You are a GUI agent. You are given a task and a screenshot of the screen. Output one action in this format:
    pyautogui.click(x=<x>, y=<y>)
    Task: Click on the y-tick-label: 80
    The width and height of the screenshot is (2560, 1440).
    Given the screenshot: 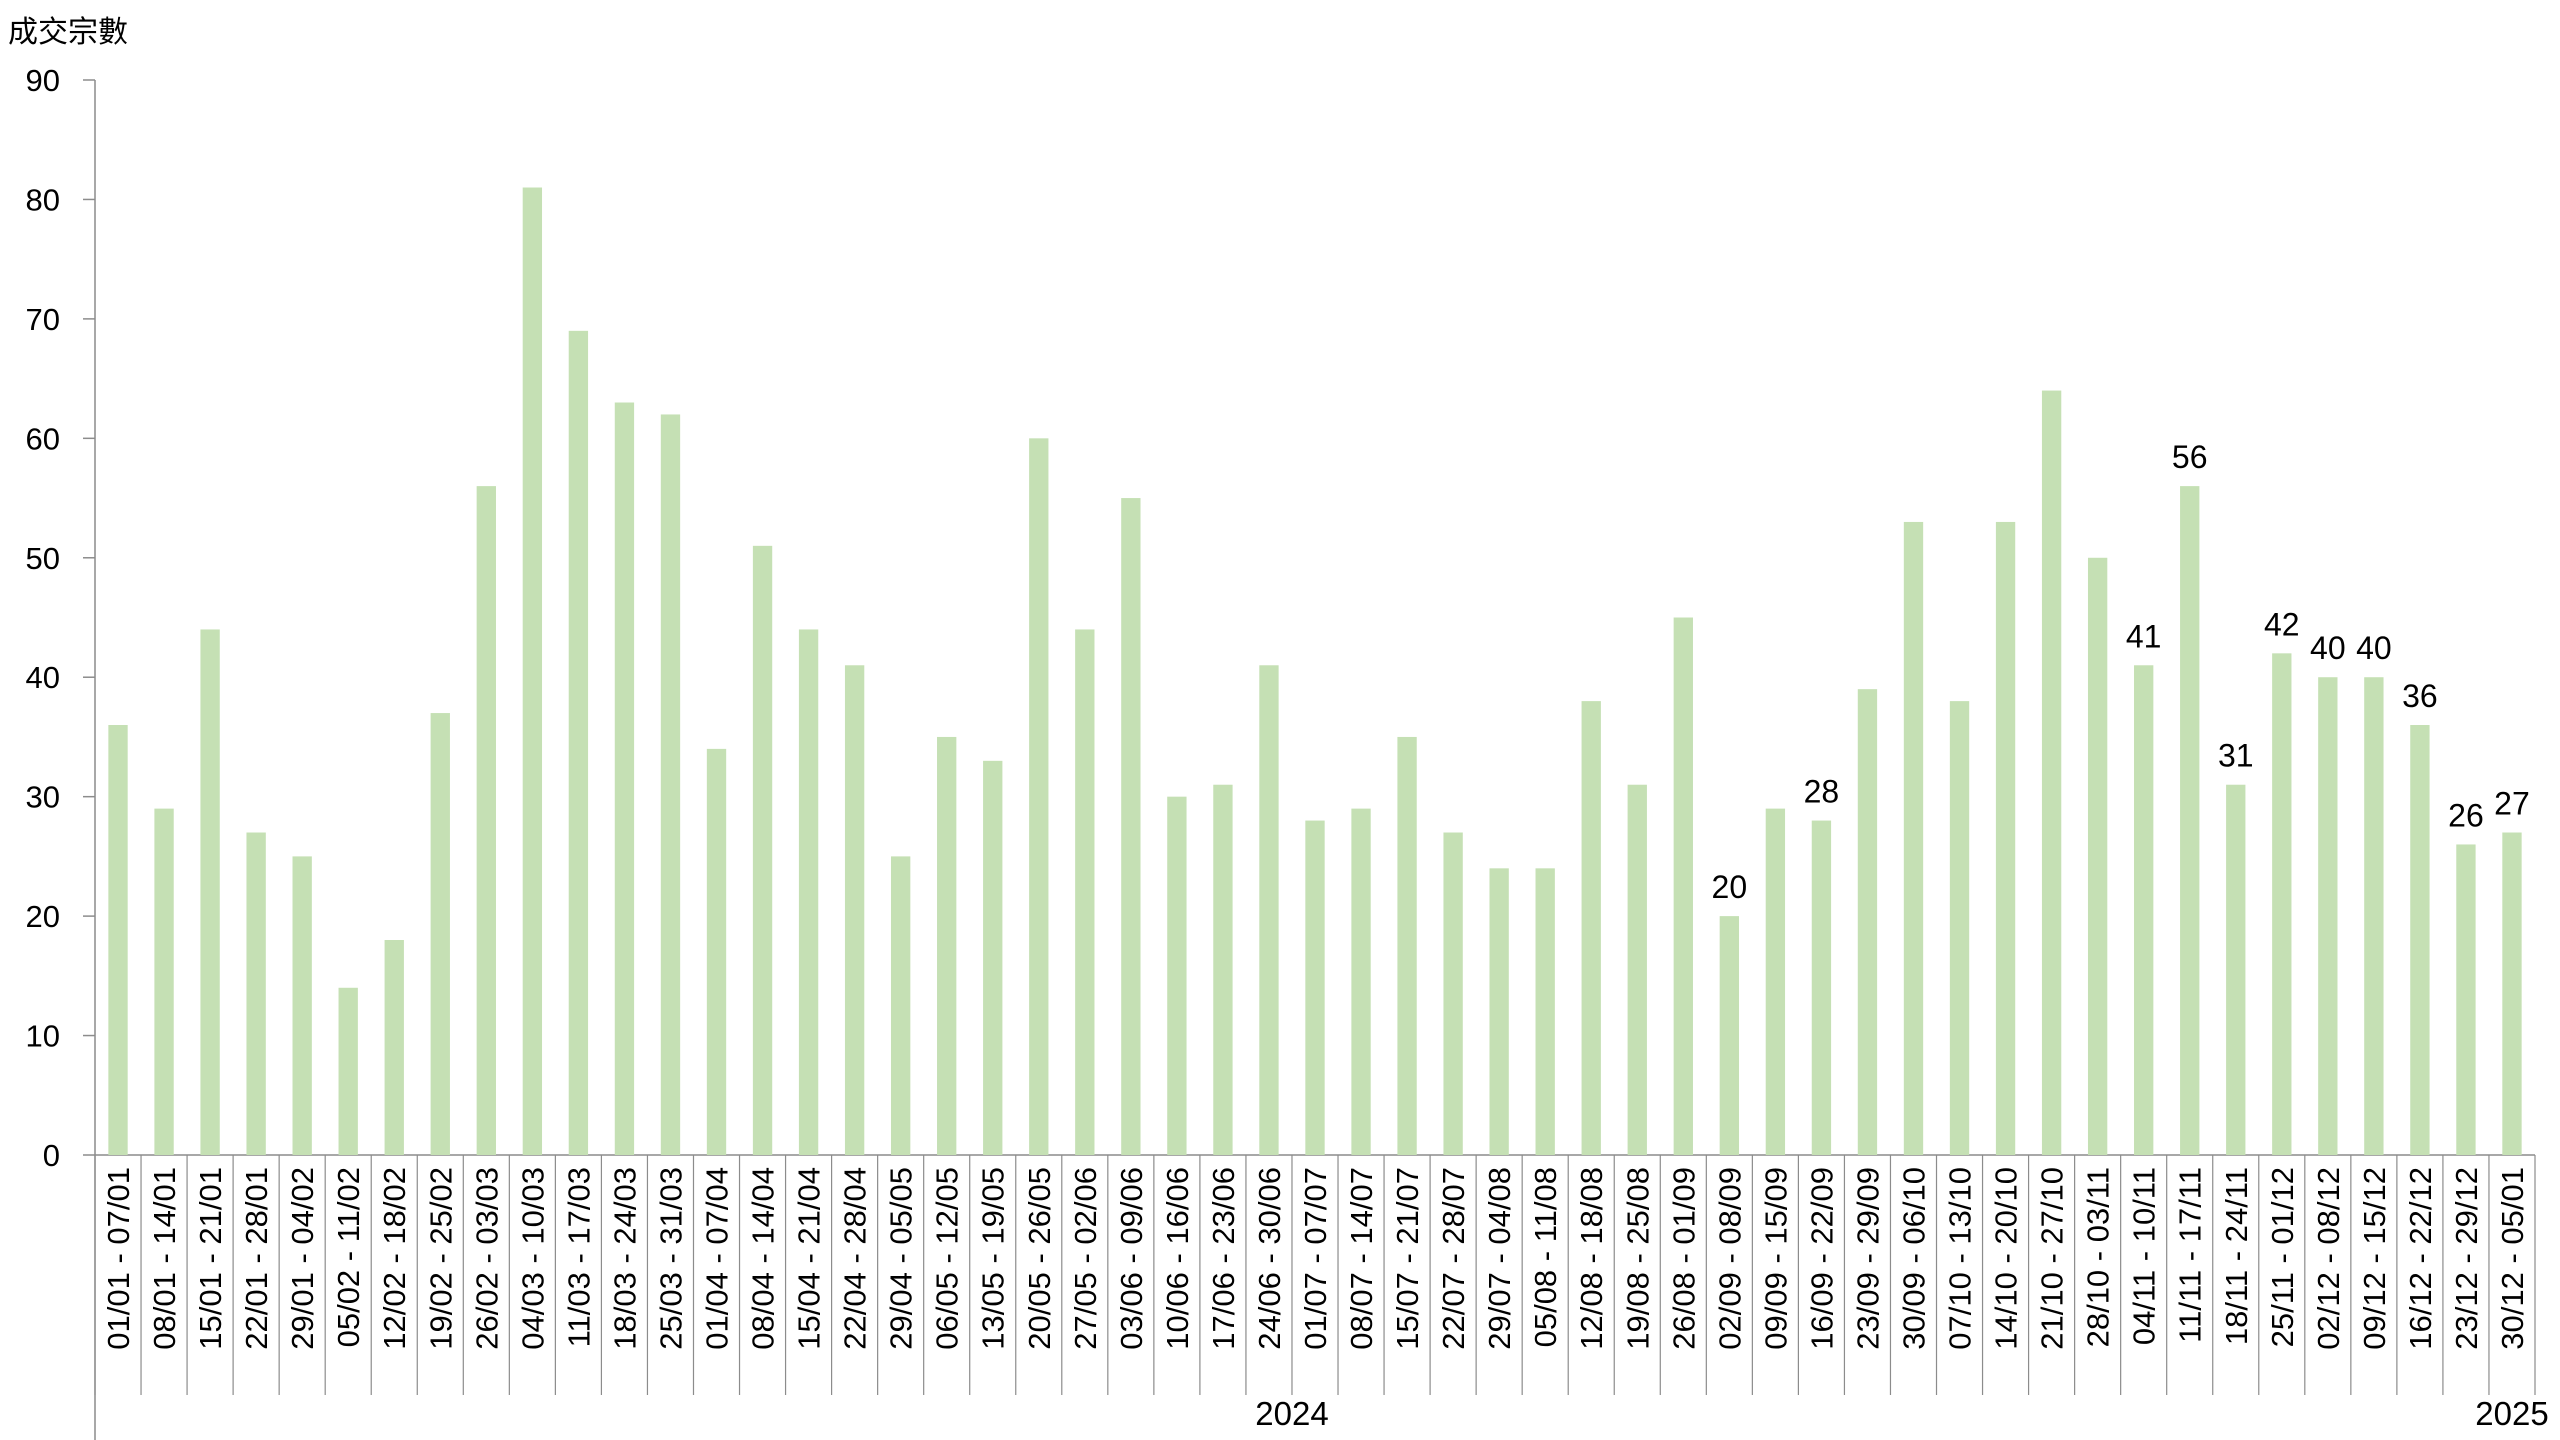 What is the action you would take?
    pyautogui.click(x=43, y=199)
    